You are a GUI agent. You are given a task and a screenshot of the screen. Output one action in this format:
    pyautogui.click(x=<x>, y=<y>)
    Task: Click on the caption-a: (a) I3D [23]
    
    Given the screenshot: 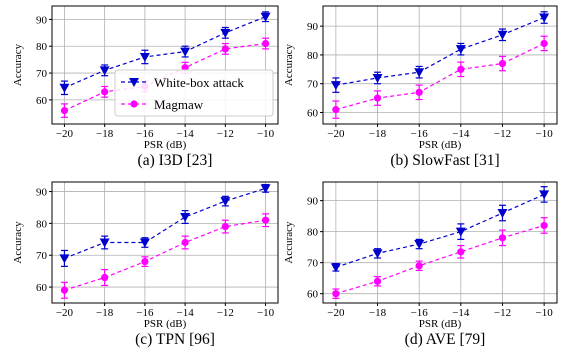 What is the action you would take?
    pyautogui.click(x=175, y=160)
    